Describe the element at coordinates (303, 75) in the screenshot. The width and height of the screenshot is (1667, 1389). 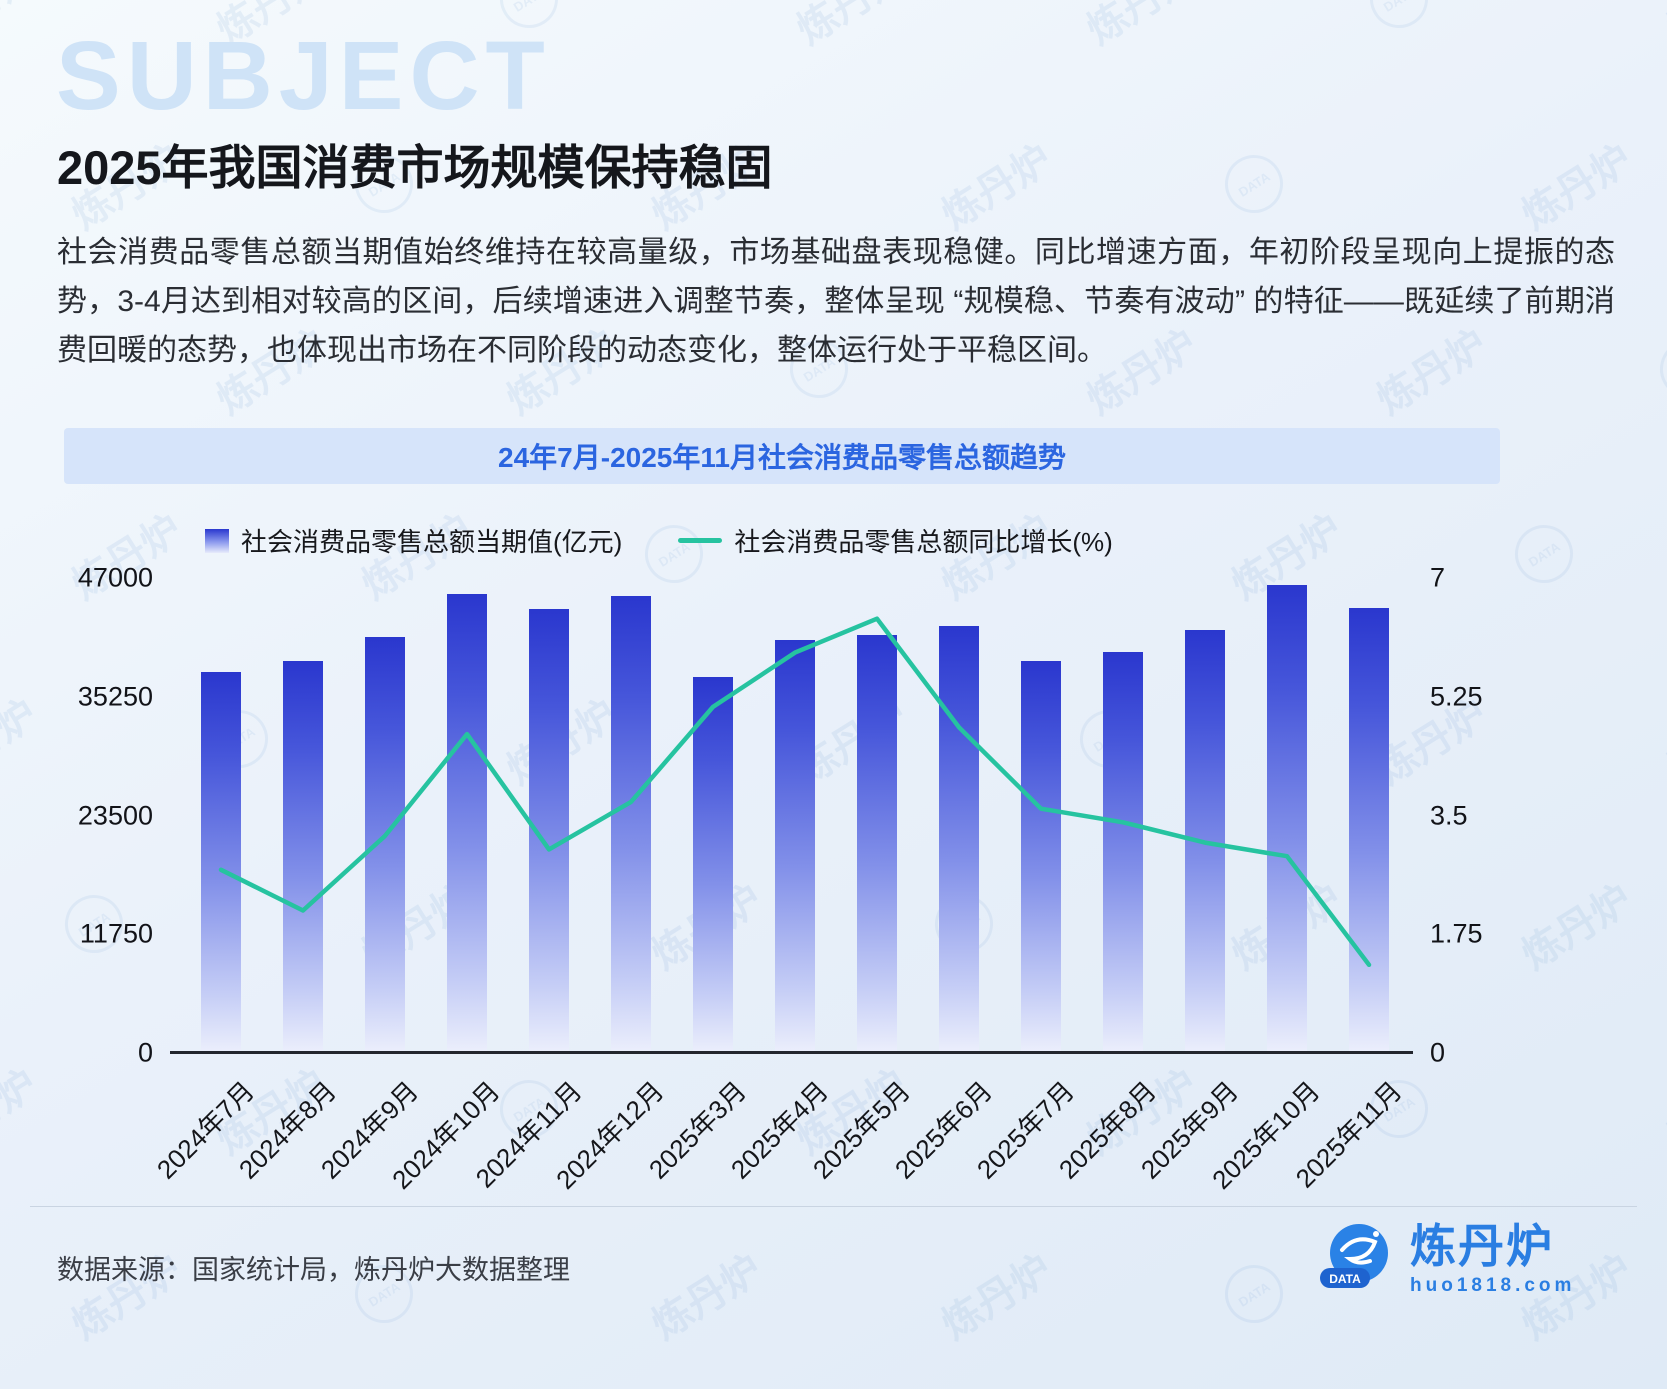
I see `ghost-subject-text: SUBJECT` at that location.